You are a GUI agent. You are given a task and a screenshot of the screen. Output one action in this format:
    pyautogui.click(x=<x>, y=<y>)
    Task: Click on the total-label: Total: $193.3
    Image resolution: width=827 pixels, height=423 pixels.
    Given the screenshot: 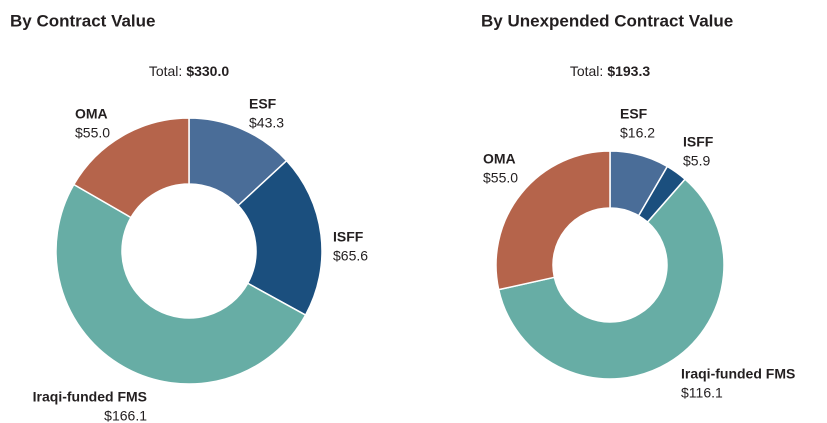 What is the action you would take?
    pyautogui.click(x=610, y=71)
    